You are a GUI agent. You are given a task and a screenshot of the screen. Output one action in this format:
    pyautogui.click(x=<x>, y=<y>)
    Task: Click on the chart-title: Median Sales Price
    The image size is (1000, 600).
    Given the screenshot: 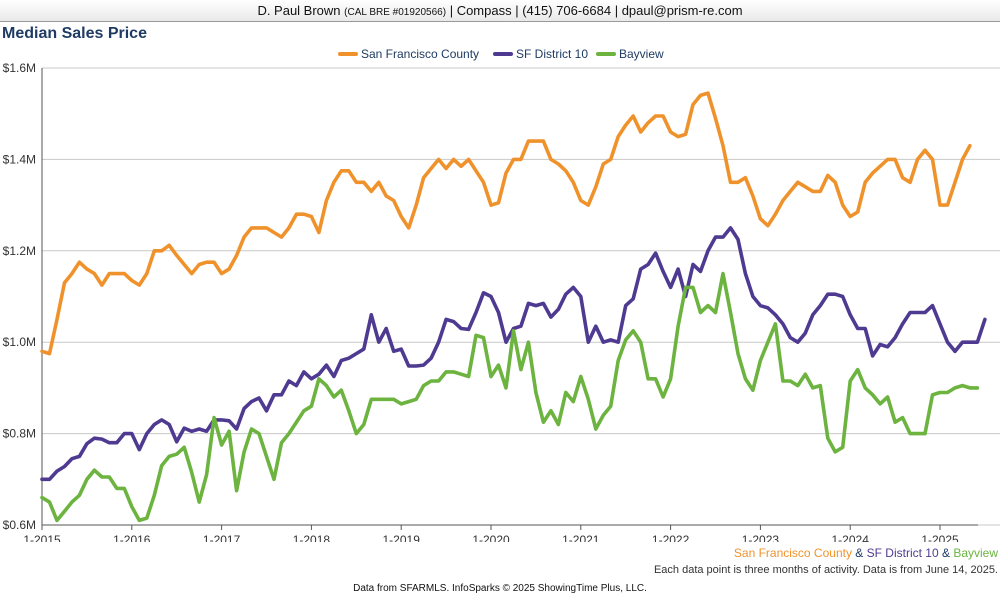 What is the action you would take?
    pyautogui.click(x=74, y=33)
    